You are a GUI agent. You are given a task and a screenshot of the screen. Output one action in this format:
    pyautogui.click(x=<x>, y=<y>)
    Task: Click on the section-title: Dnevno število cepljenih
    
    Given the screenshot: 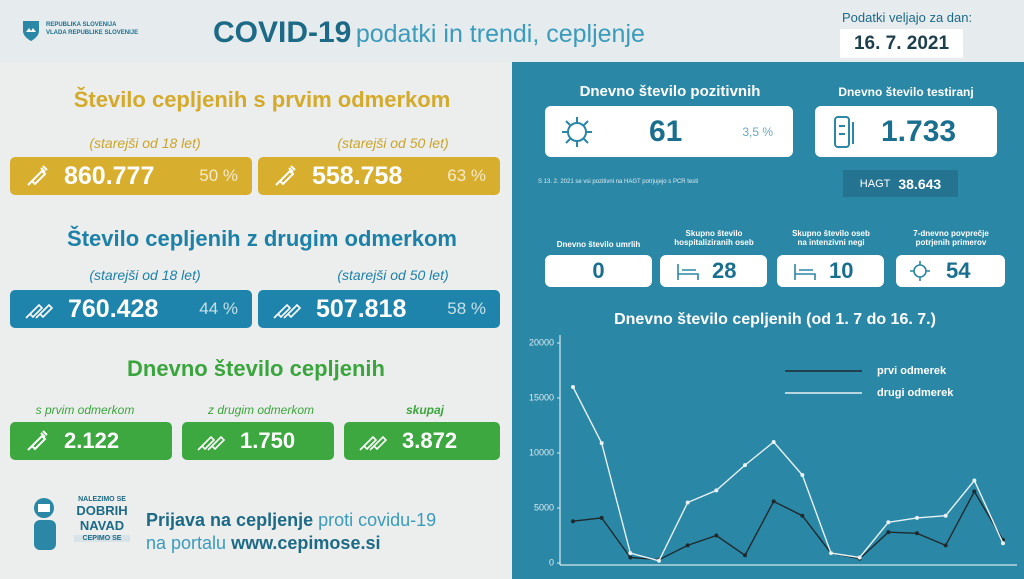 What is the action you would take?
    pyautogui.click(x=256, y=368)
    